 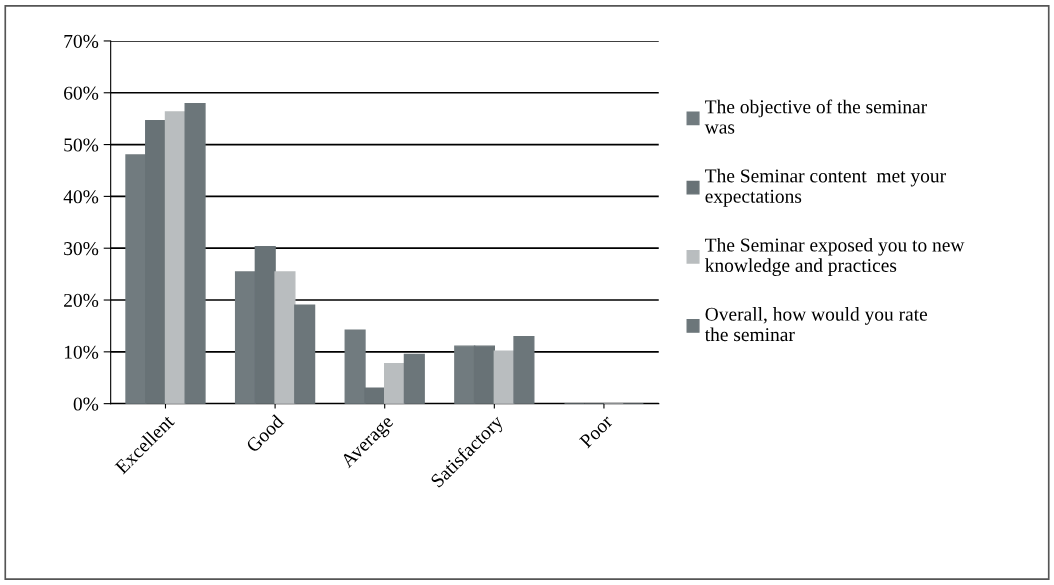 I want to click on x-tick-label: Poor, so click(x=596, y=431).